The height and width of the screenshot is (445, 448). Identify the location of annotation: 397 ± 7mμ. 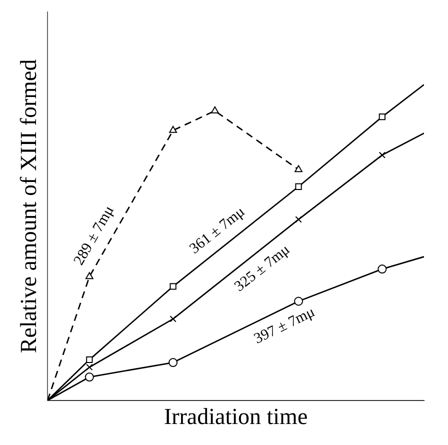
(285, 326).